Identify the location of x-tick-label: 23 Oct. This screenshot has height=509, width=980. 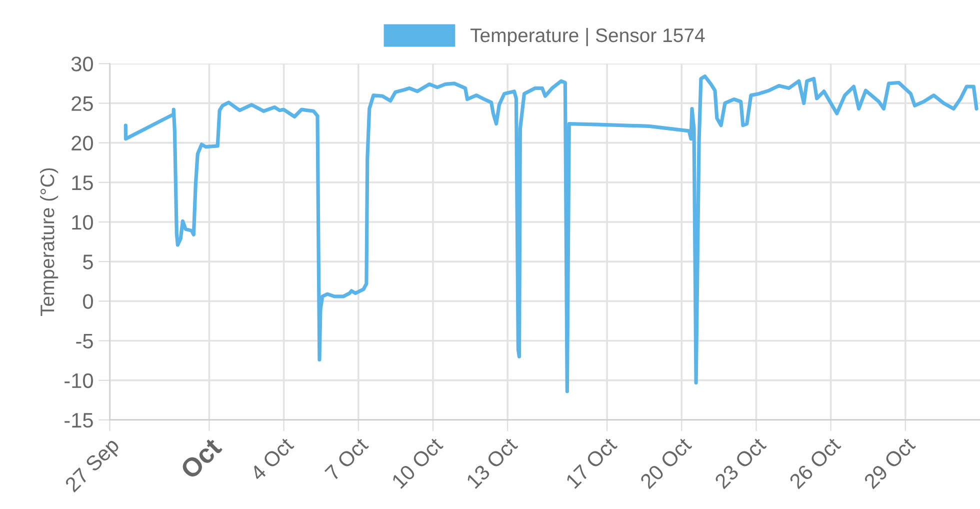
(740, 463).